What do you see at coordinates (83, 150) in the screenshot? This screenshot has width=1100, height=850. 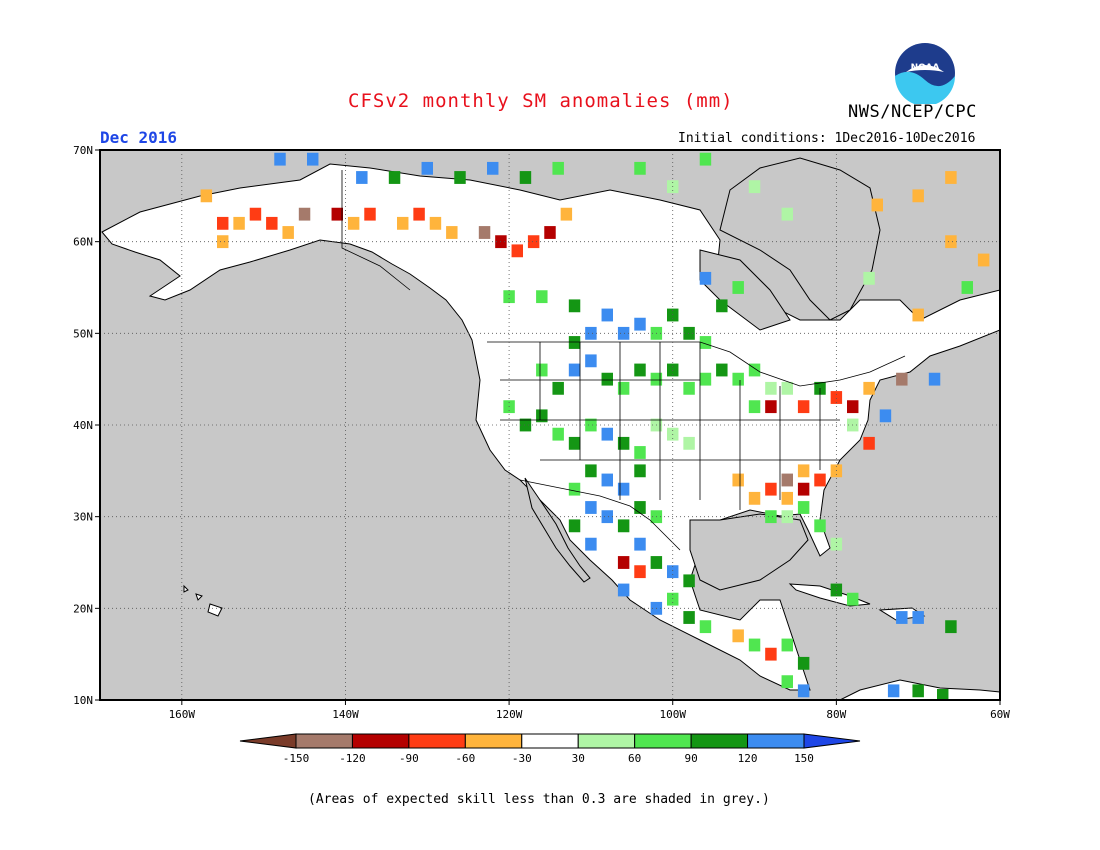 I see `lat-tick-label: 70N` at bounding box center [83, 150].